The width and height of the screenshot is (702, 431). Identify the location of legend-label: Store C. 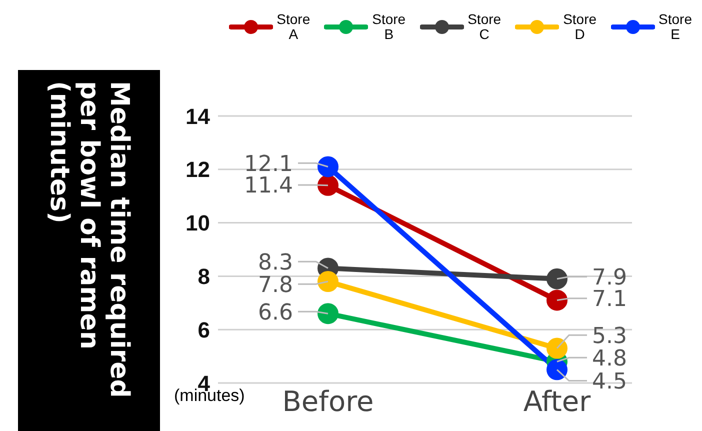
(485, 26).